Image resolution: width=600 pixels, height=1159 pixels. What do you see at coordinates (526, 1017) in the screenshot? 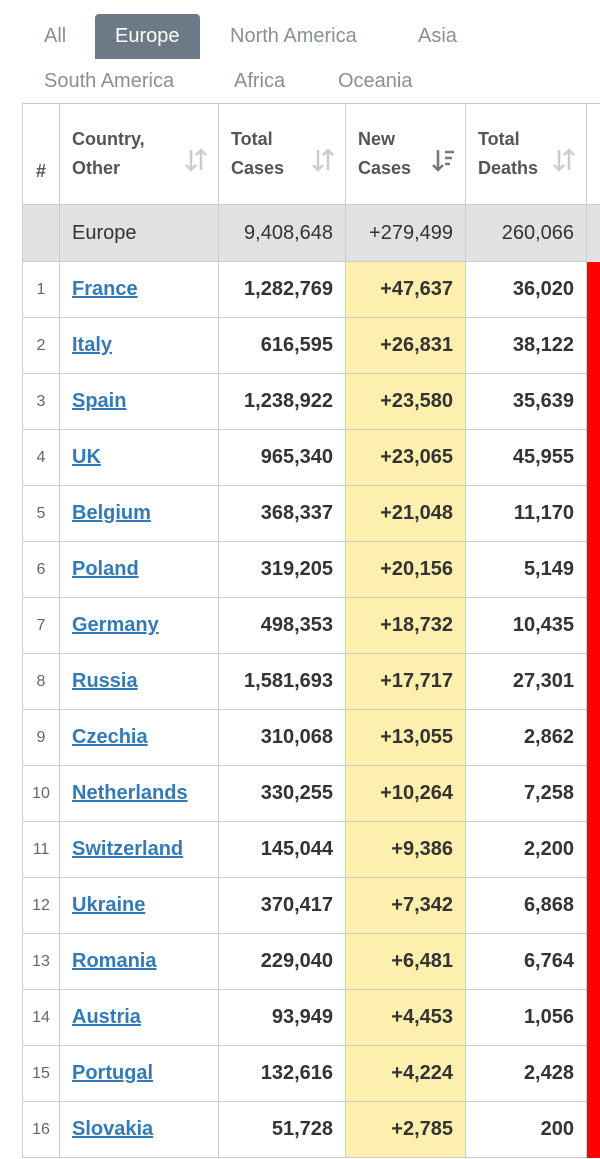
I see `total-deaths: 1,056` at bounding box center [526, 1017].